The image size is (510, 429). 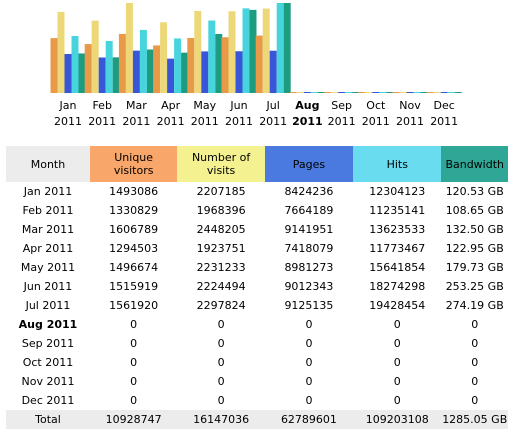 What do you see at coordinates (48, 164) in the screenshot?
I see `header-cell: Month` at bounding box center [48, 164].